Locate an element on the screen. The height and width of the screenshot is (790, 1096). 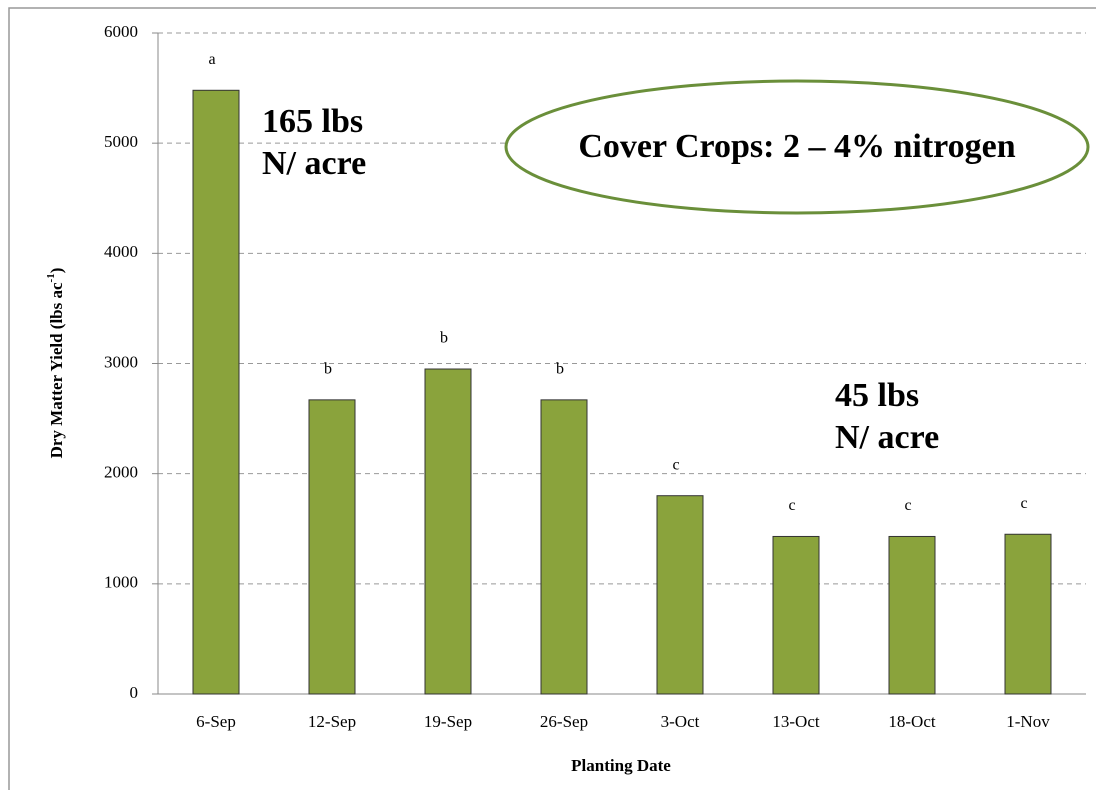
significance-label: a is located at coordinates (211, 59).